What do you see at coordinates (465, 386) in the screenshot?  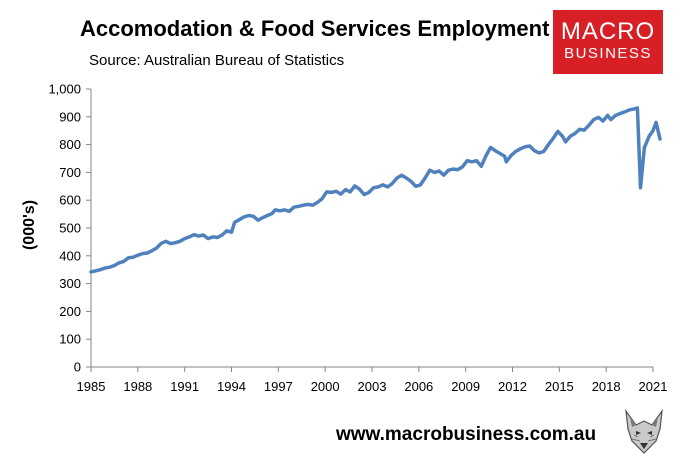 I see `x-tick-label: 2009` at bounding box center [465, 386].